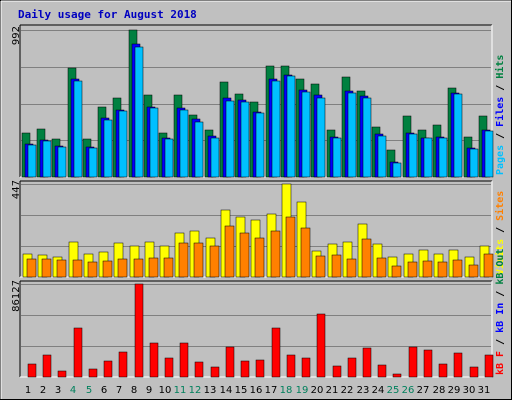 This screenshot has height=400, width=512. I want to click on x-tick-label-27: 27, so click(423, 390).